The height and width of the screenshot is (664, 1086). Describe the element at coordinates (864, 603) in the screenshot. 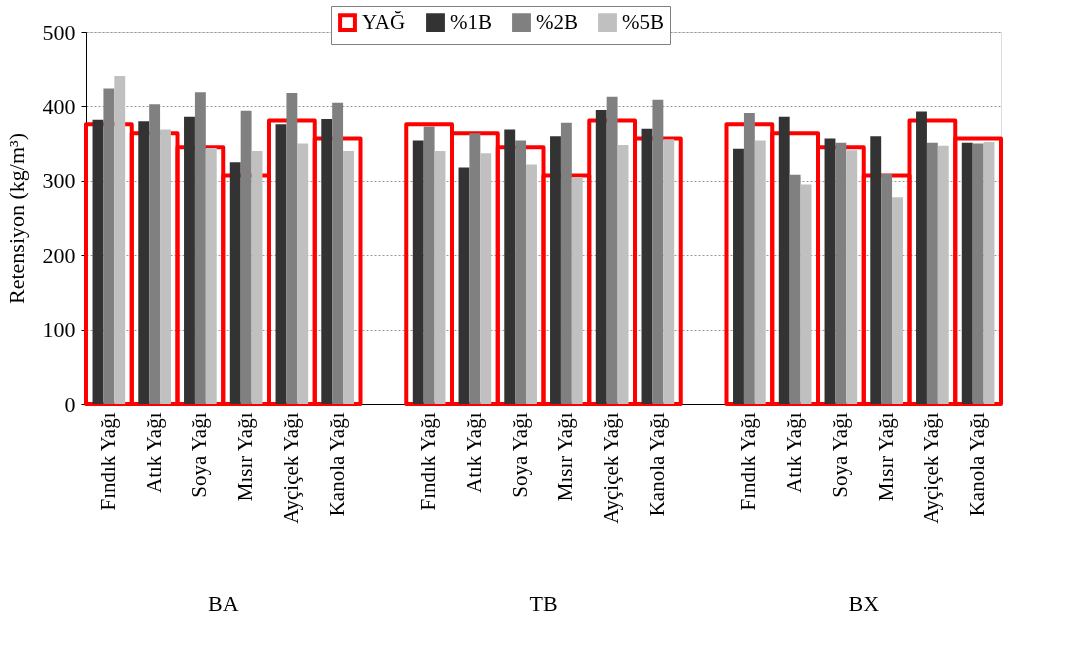

I see `text: BX` at that location.